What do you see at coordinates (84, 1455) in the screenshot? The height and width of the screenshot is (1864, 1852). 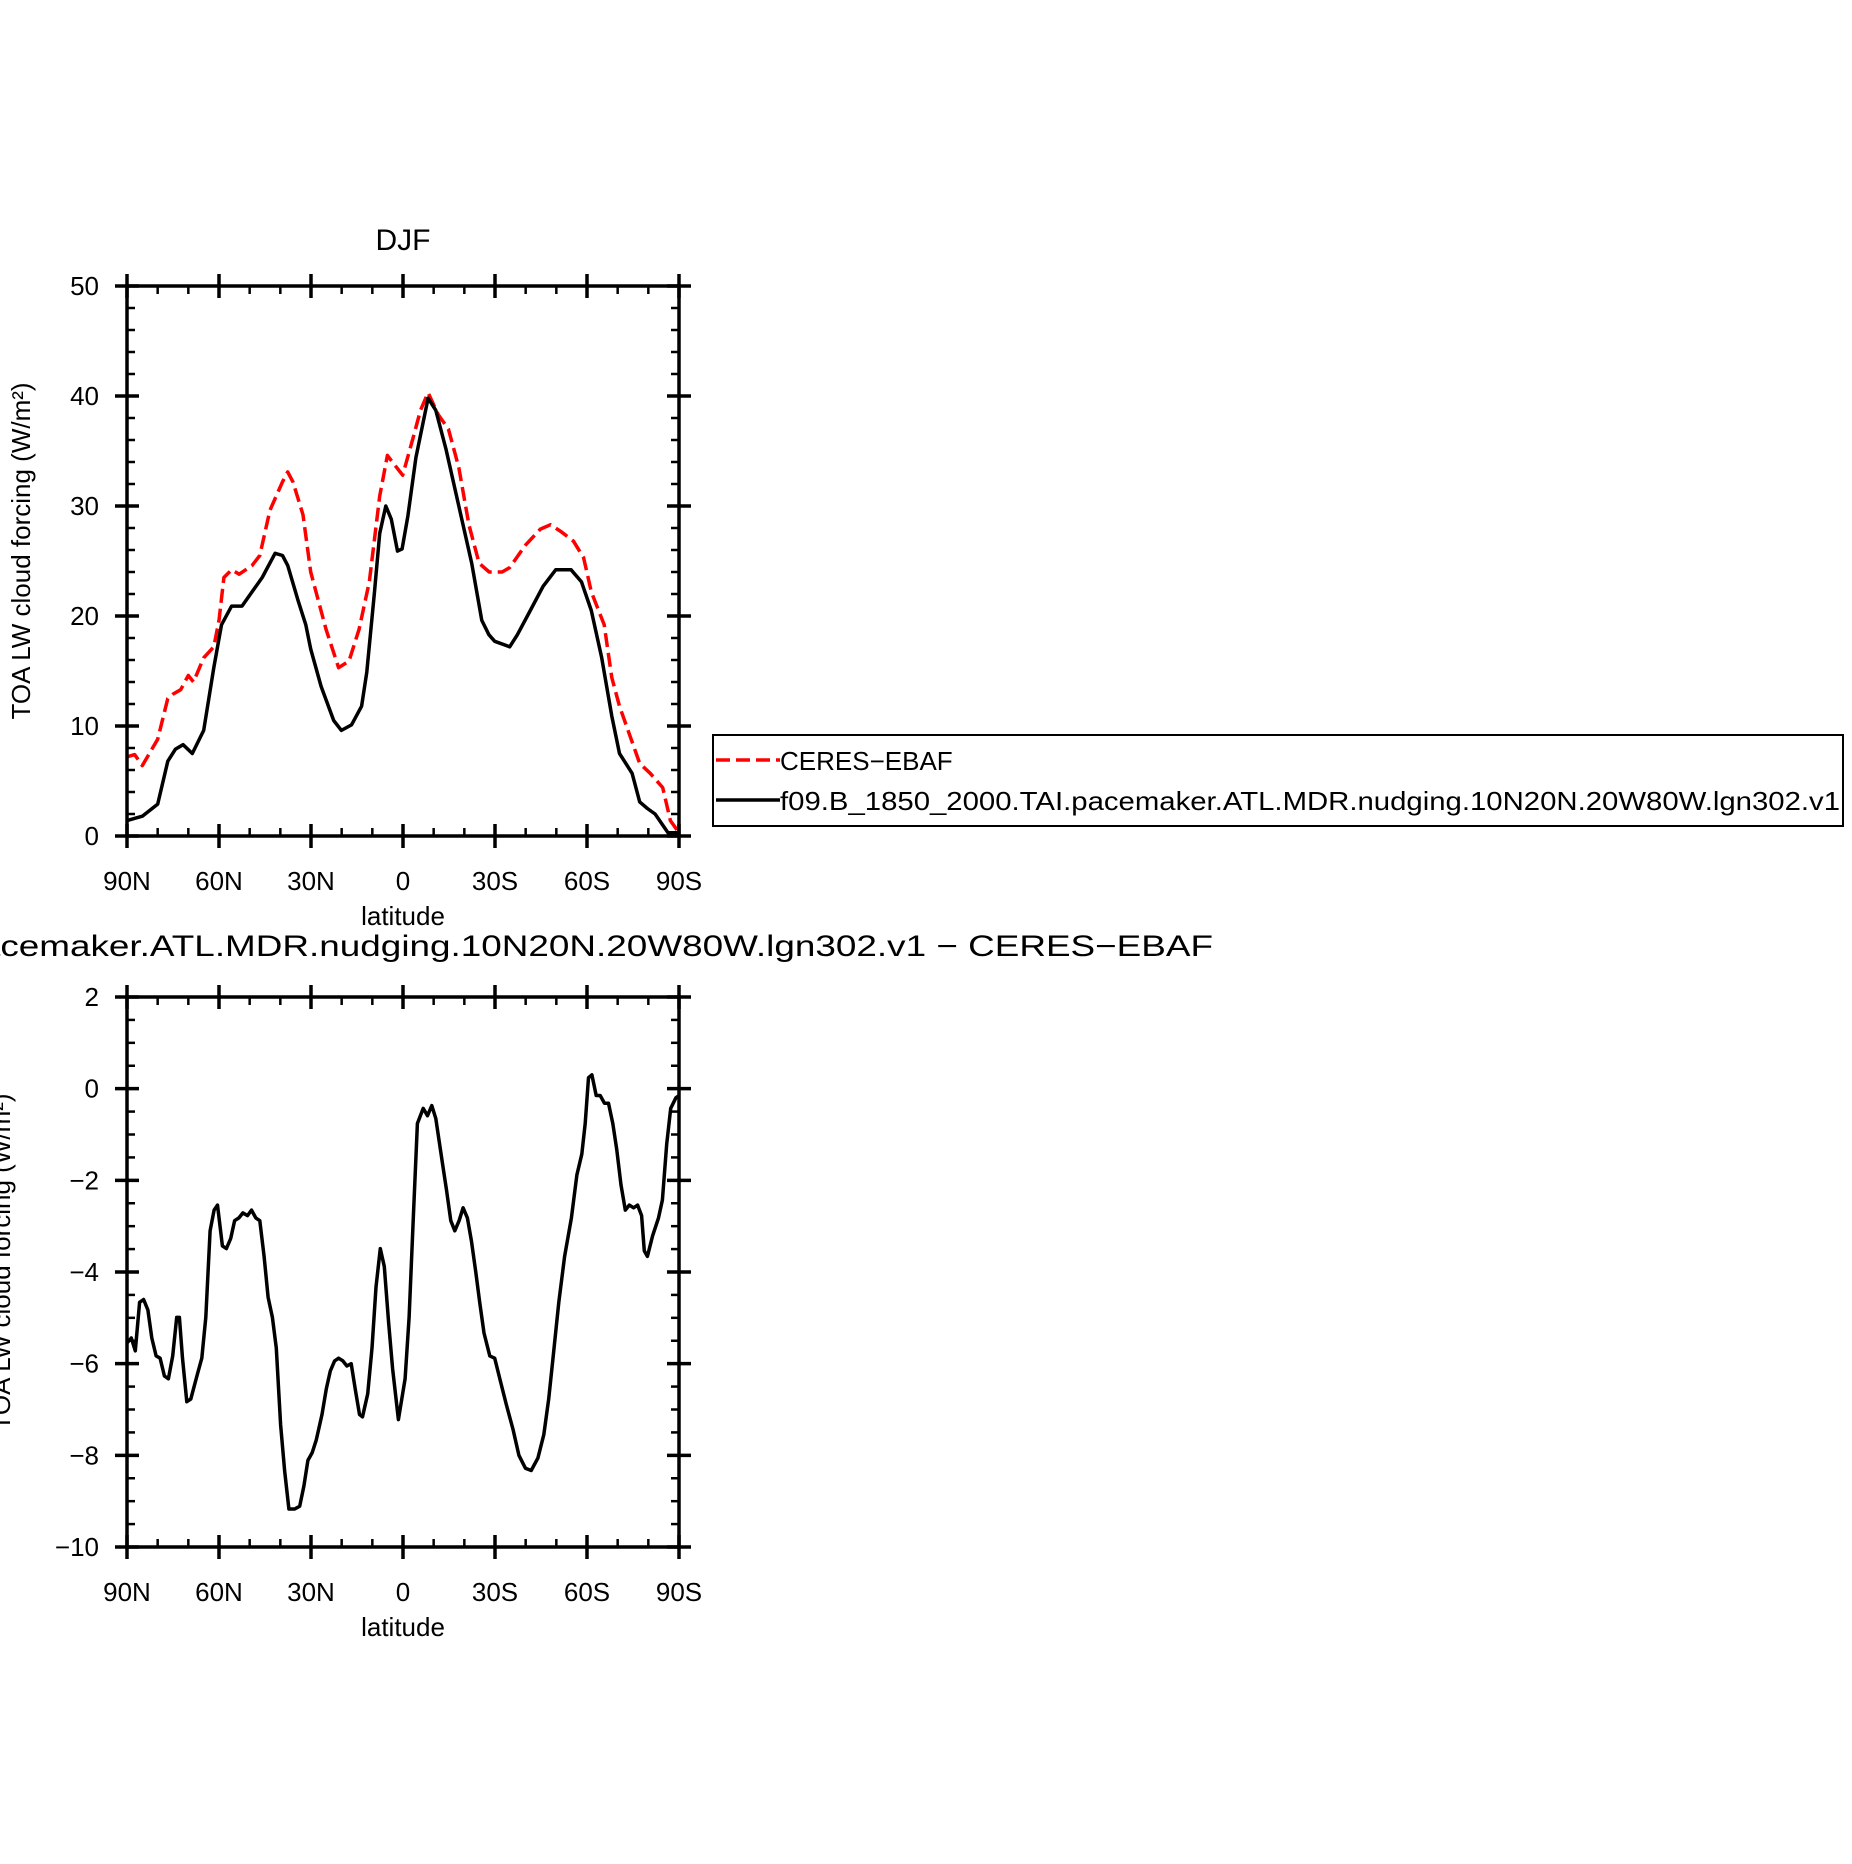 I see `y-tick-label: −8` at bounding box center [84, 1455].